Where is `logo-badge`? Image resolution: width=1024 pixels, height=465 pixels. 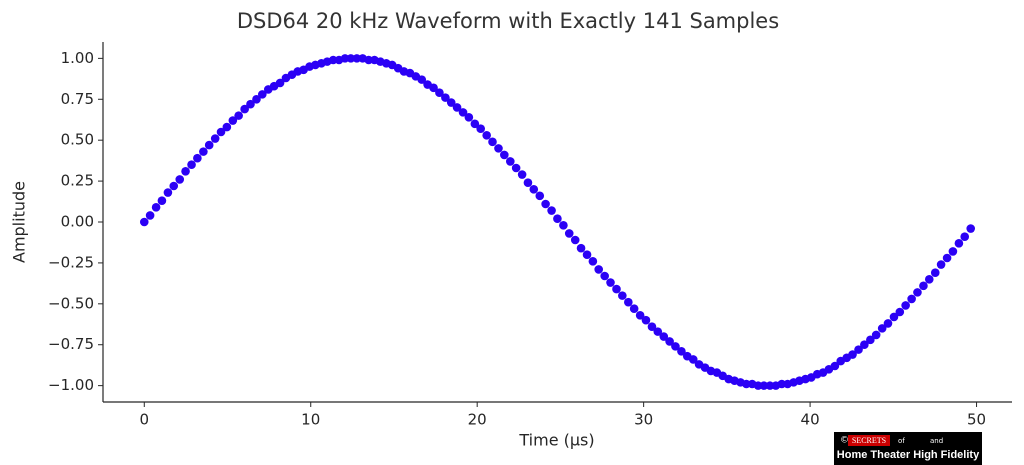
logo-badge is located at coordinates (869, 440).